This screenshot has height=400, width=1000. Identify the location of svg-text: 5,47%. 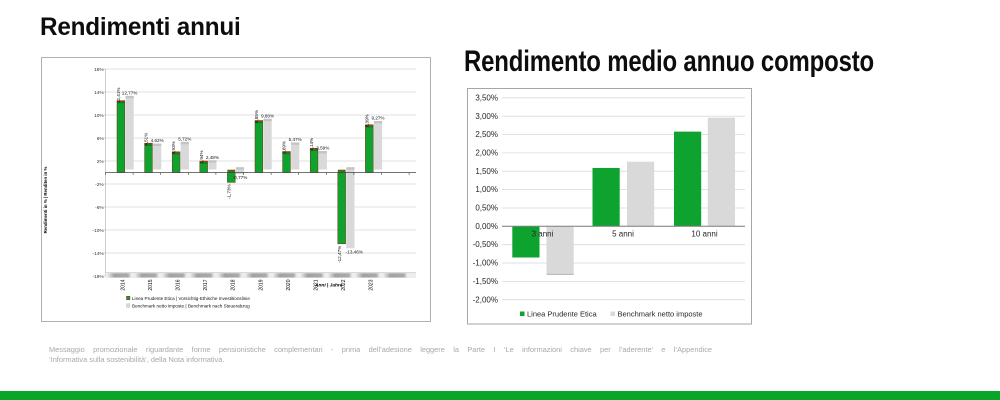
(294, 139).